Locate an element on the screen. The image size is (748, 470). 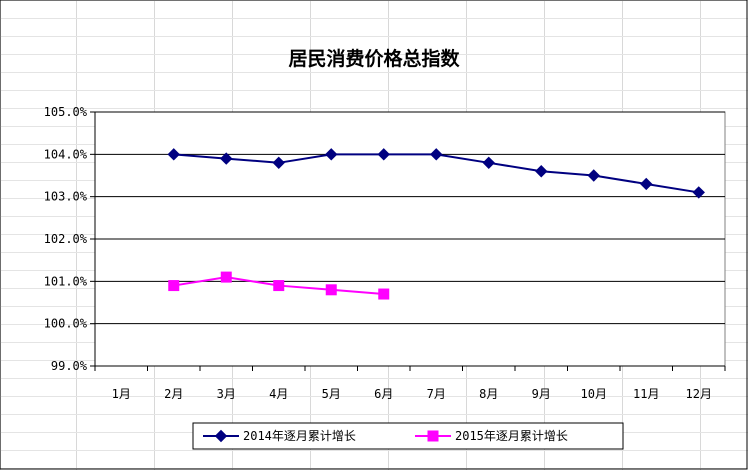
x-tick-label: 3月 is located at coordinates (226, 394).